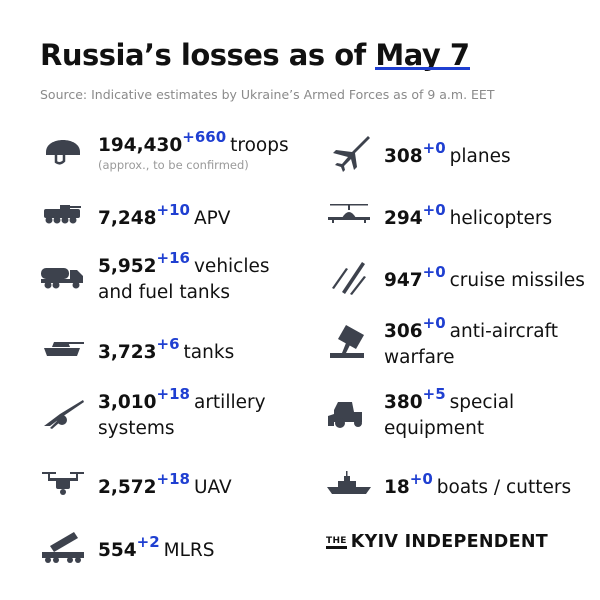 Image resolution: width=600 pixels, height=600 pixels. Describe the element at coordinates (173, 209) in the screenshot. I see `loss-delta: +10` at that location.